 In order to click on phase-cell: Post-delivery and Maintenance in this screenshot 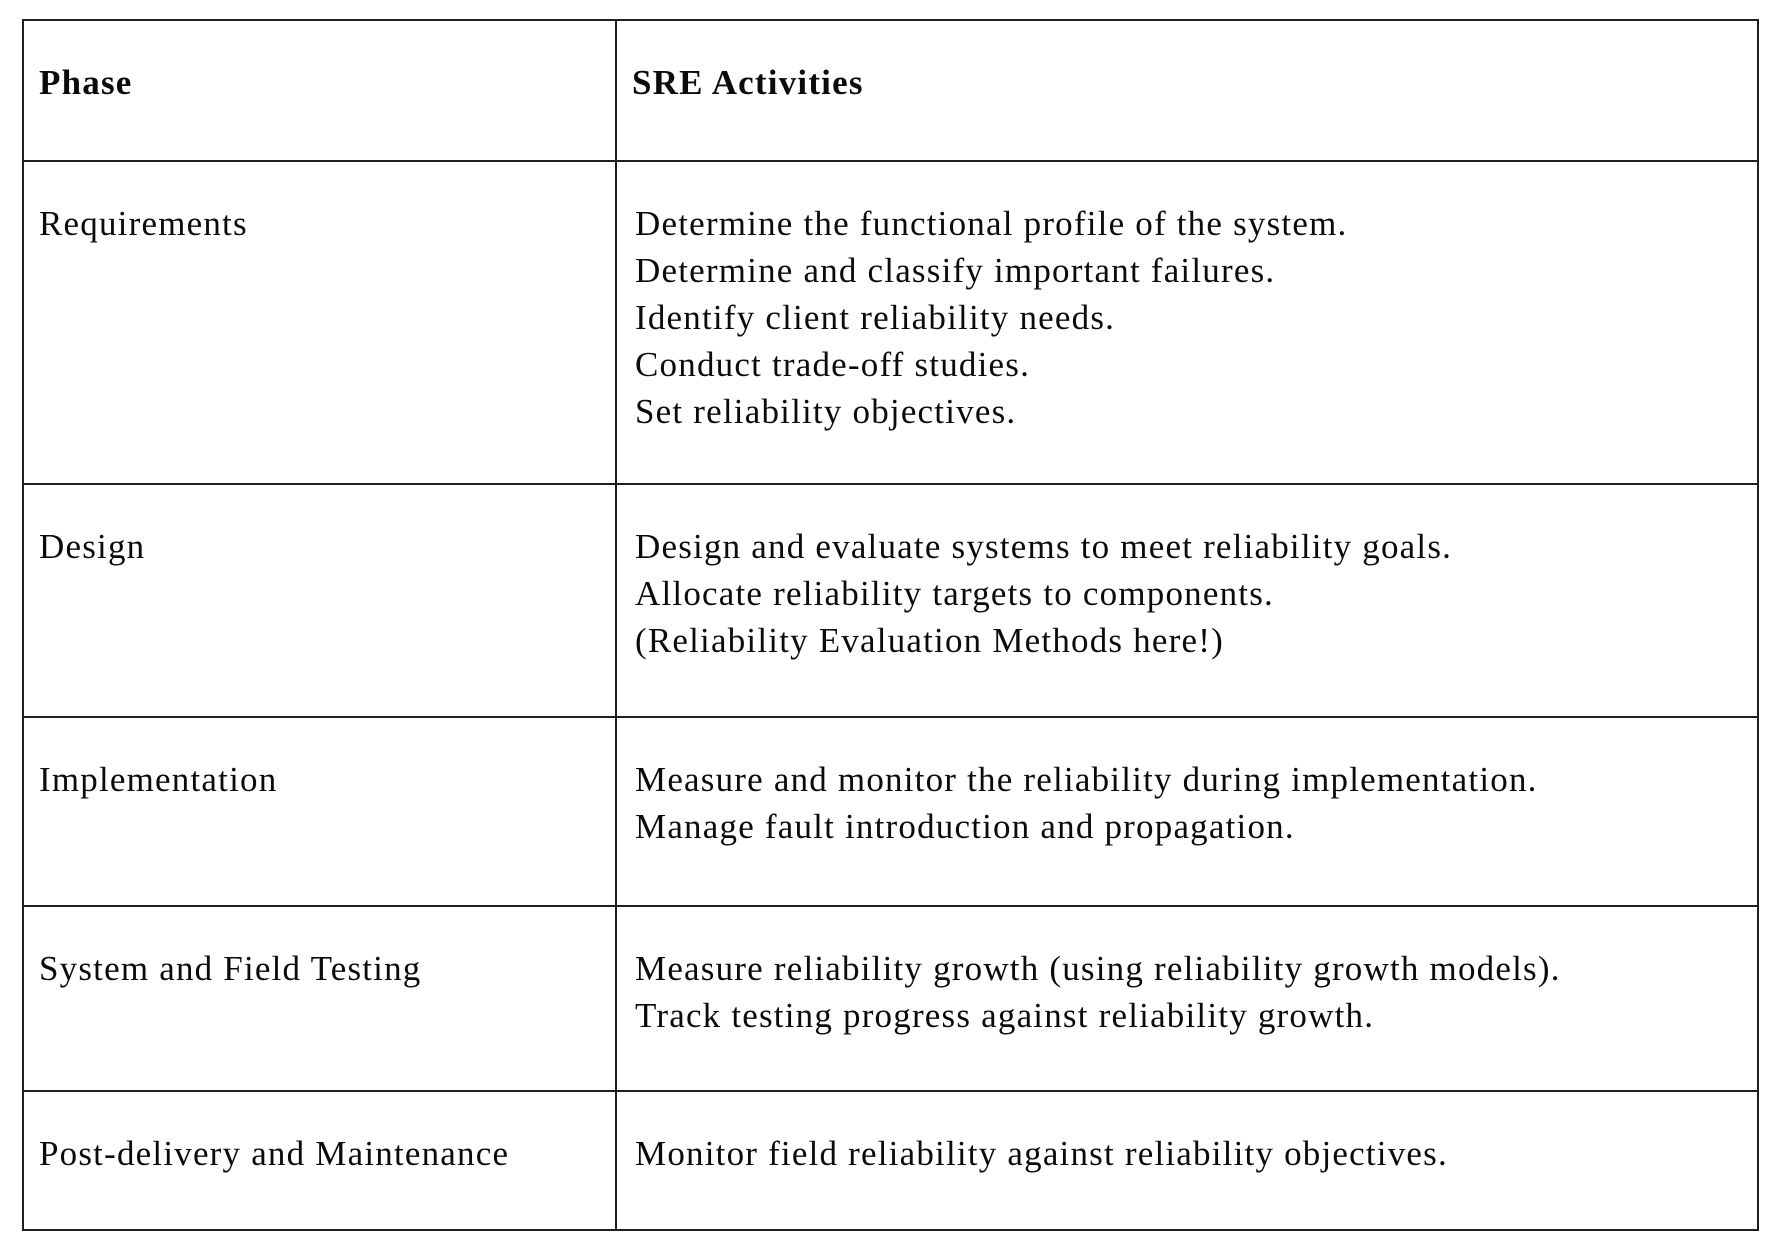, I will do `click(319, 1160)`.